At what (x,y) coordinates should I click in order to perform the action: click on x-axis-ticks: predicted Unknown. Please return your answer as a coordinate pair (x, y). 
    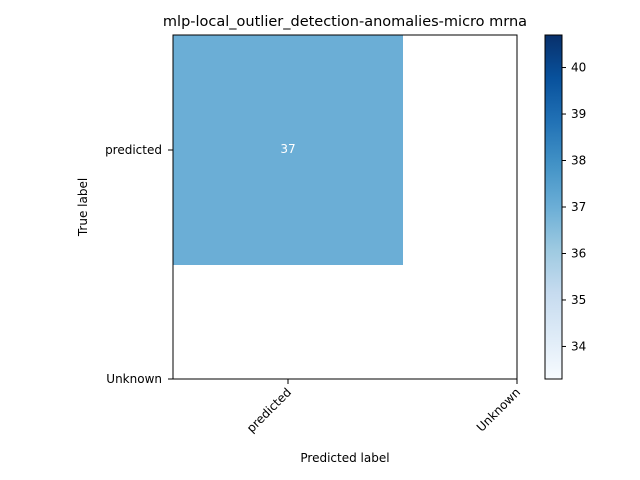
    Looking at the image, I should click on (383, 407).